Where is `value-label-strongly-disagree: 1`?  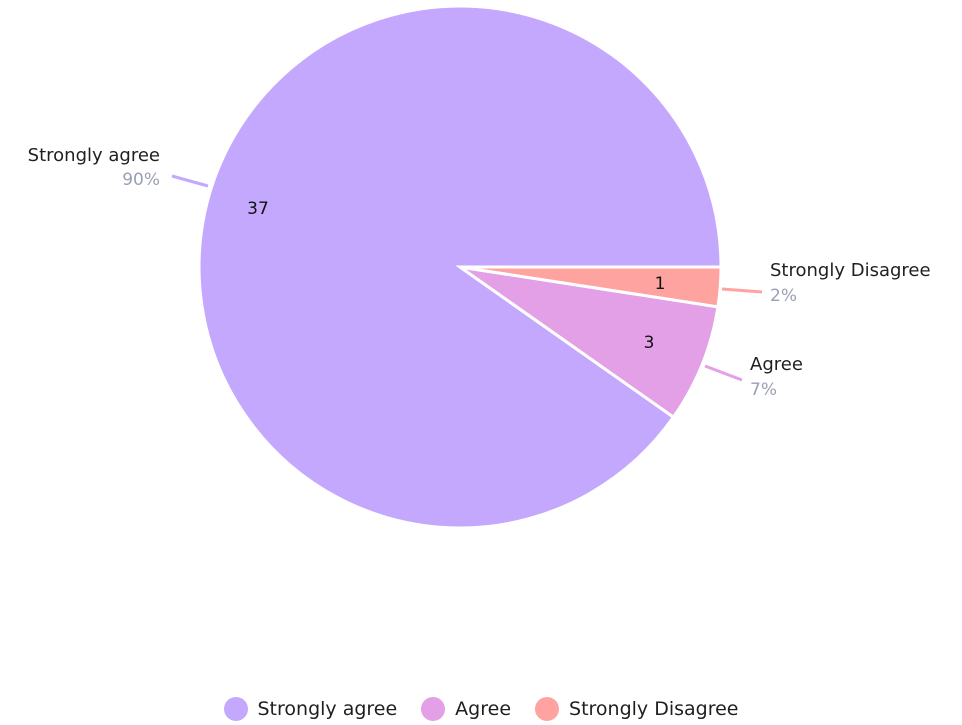
value-label-strongly-disagree: 1 is located at coordinates (660, 284).